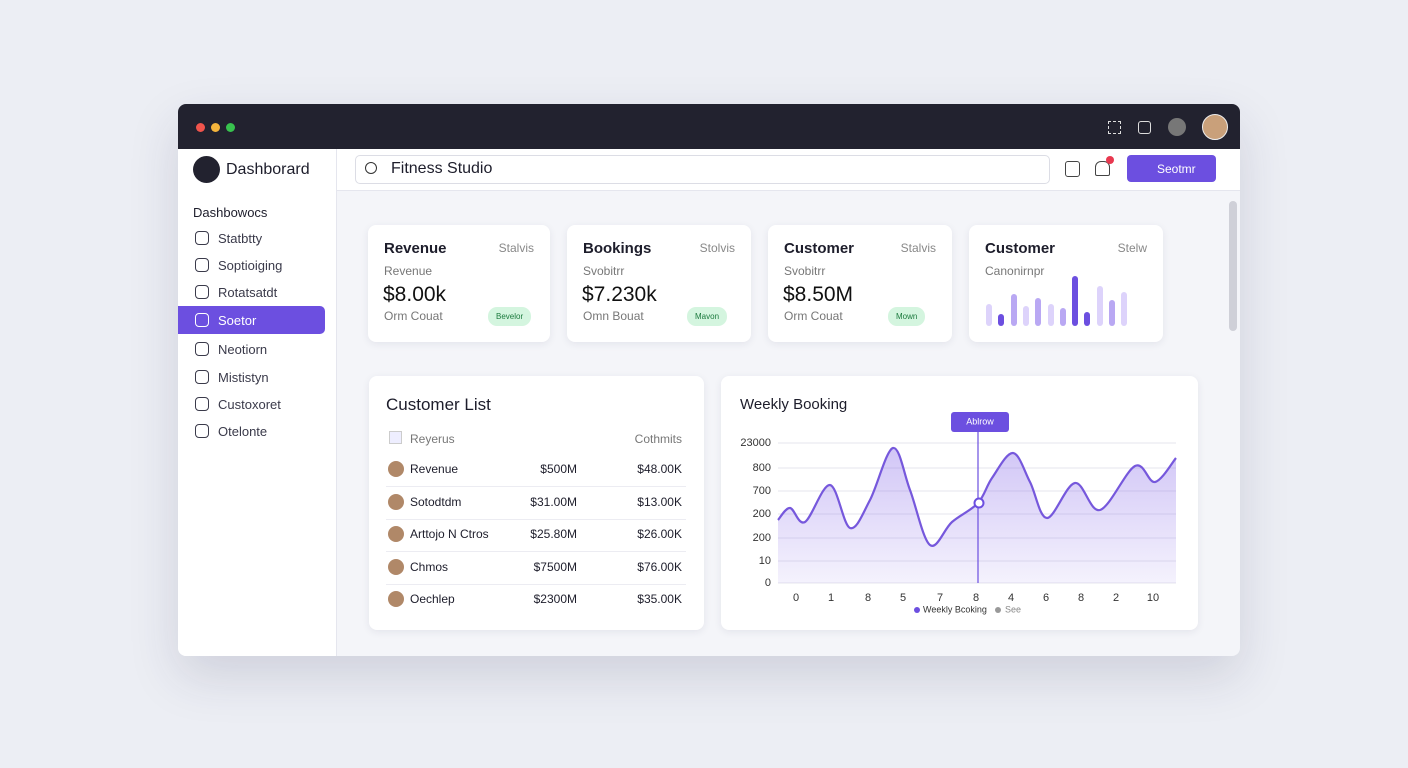 The image size is (1408, 768). I want to click on weekly-title: Weekly Booking, so click(794, 404).